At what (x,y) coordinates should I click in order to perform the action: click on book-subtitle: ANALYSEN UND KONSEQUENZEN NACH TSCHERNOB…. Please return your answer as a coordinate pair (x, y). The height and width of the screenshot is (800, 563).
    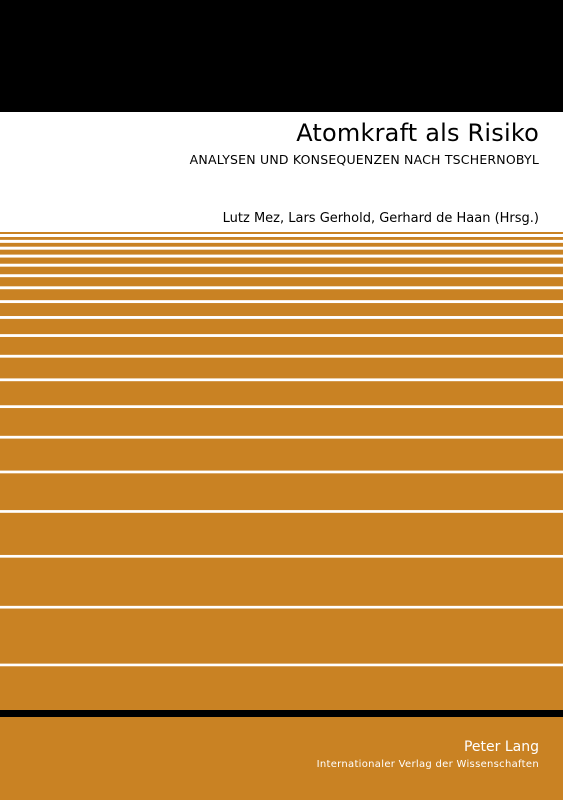
    Looking at the image, I should click on (364, 159).